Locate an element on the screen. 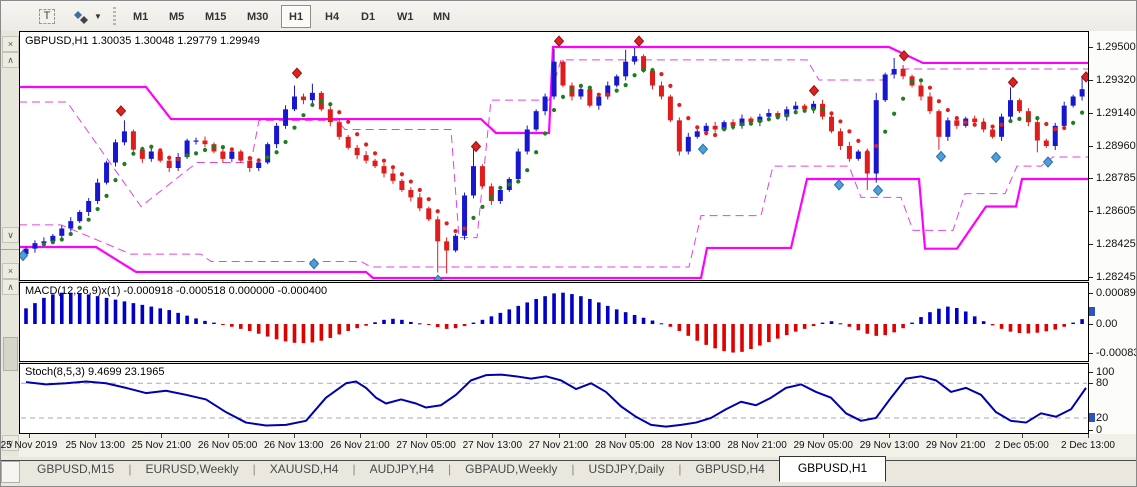 The height and width of the screenshot is (487, 1137). tab-GBPUSD-H1: GBPUSD,H1 is located at coordinates (832, 469).